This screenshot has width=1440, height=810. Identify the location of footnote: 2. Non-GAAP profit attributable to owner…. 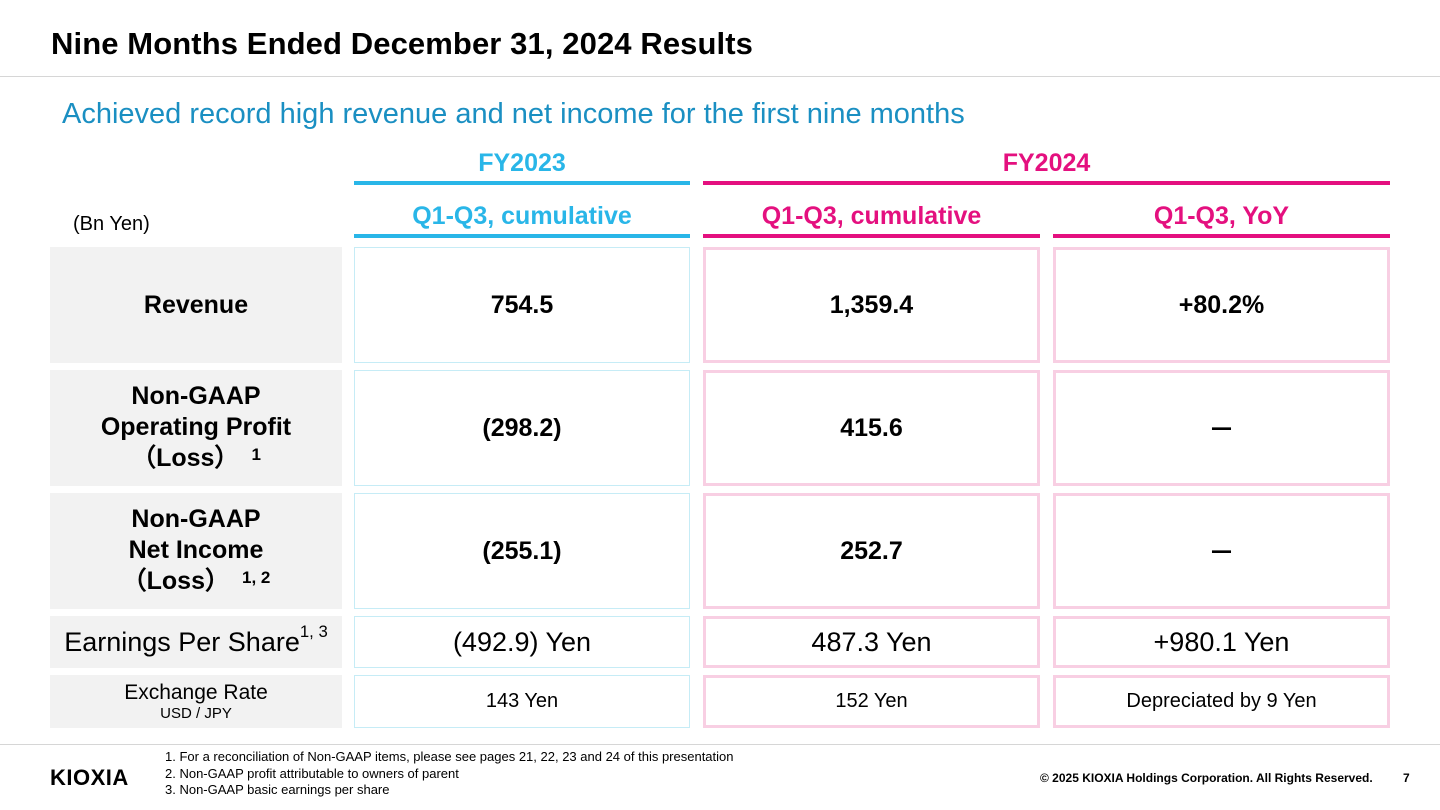
(312, 773).